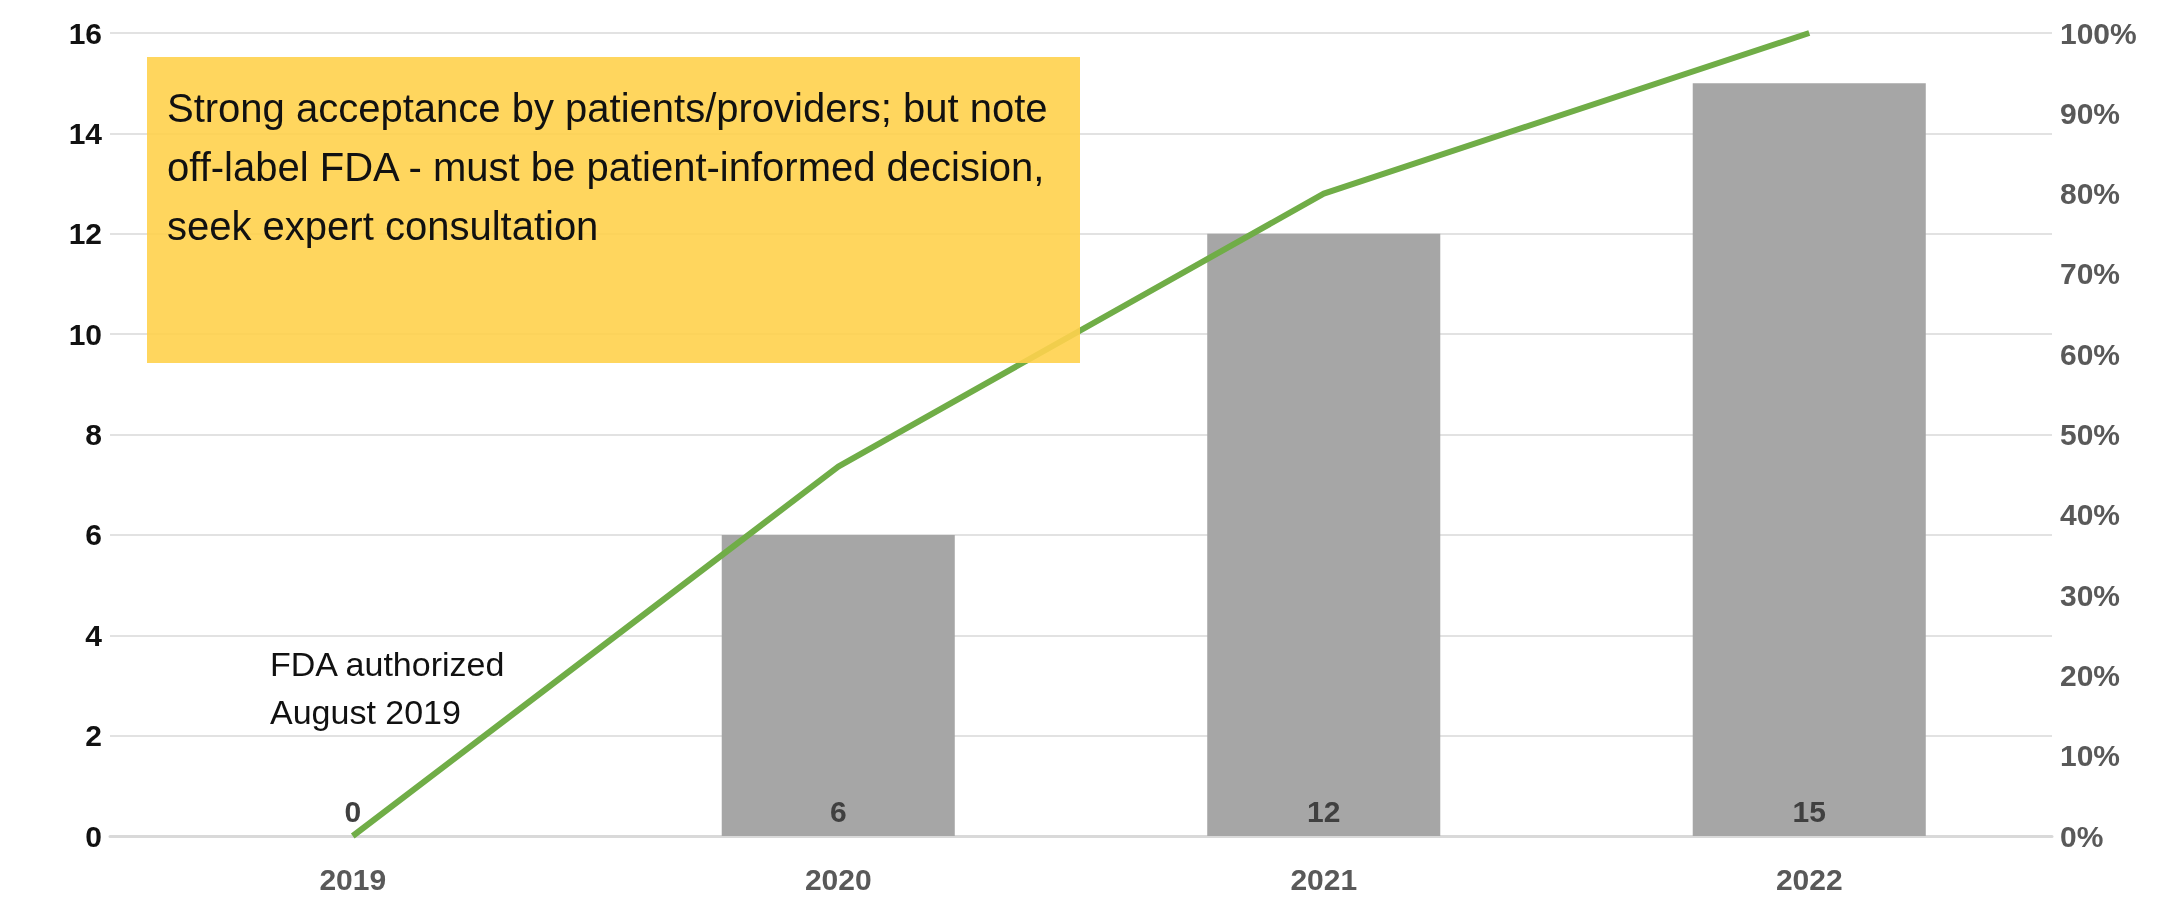 Image resolution: width=2177 pixels, height=913 pixels. I want to click on x-tick-label: 2020, so click(838, 879).